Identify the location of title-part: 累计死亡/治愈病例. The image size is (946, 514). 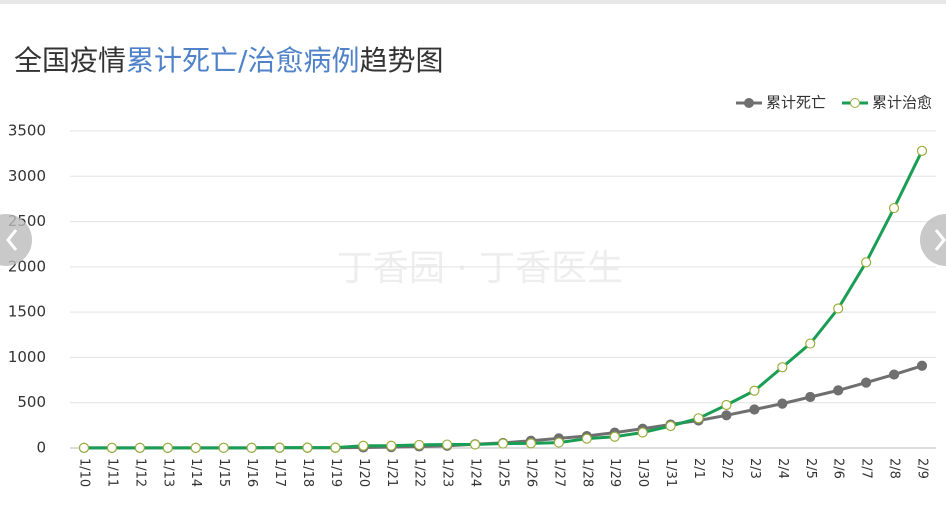
(242, 60).